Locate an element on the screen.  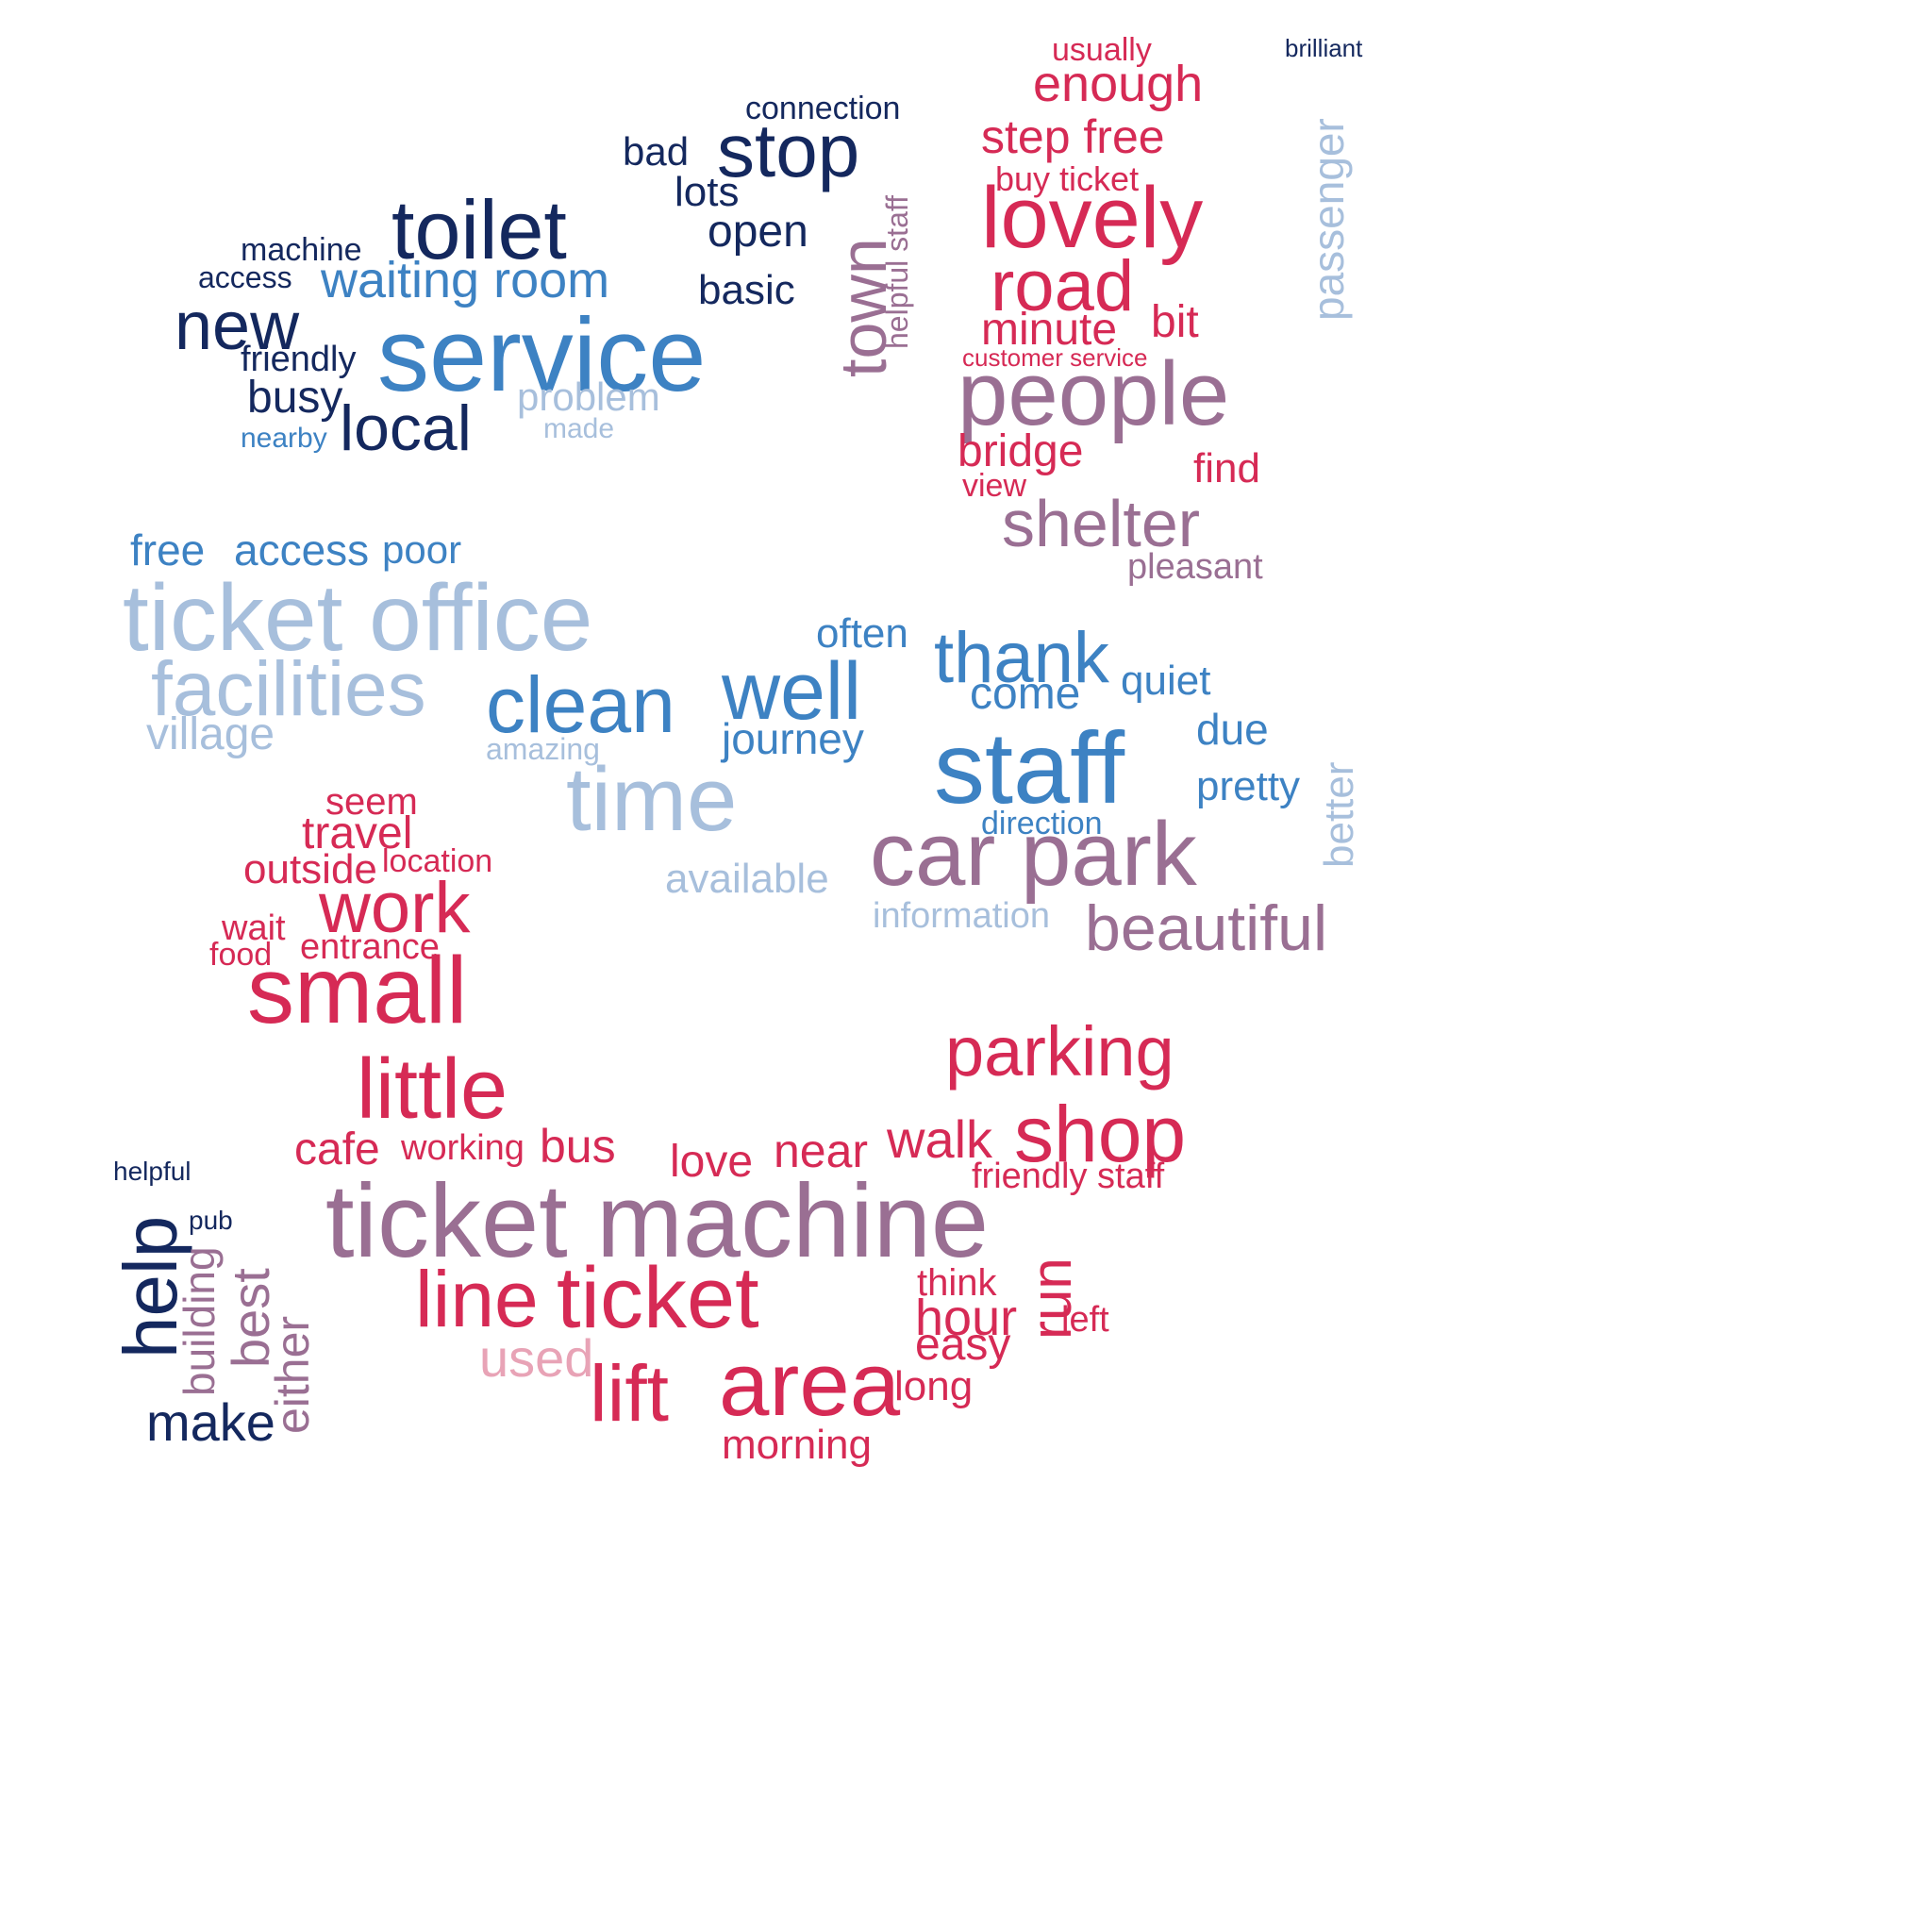
word-busy: busy is located at coordinates (295, 398).